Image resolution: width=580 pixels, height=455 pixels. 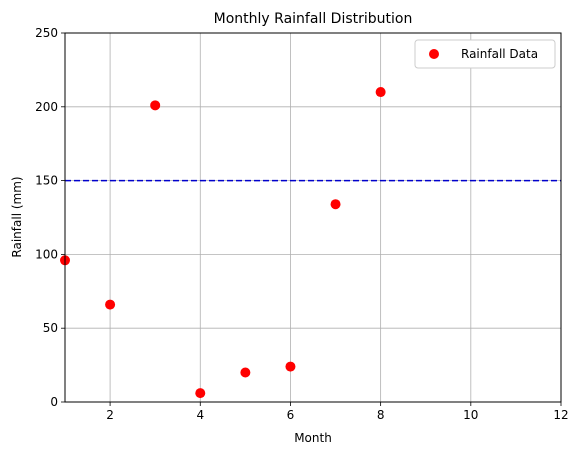 I want to click on y-tick-label: 100, so click(x=46, y=254).